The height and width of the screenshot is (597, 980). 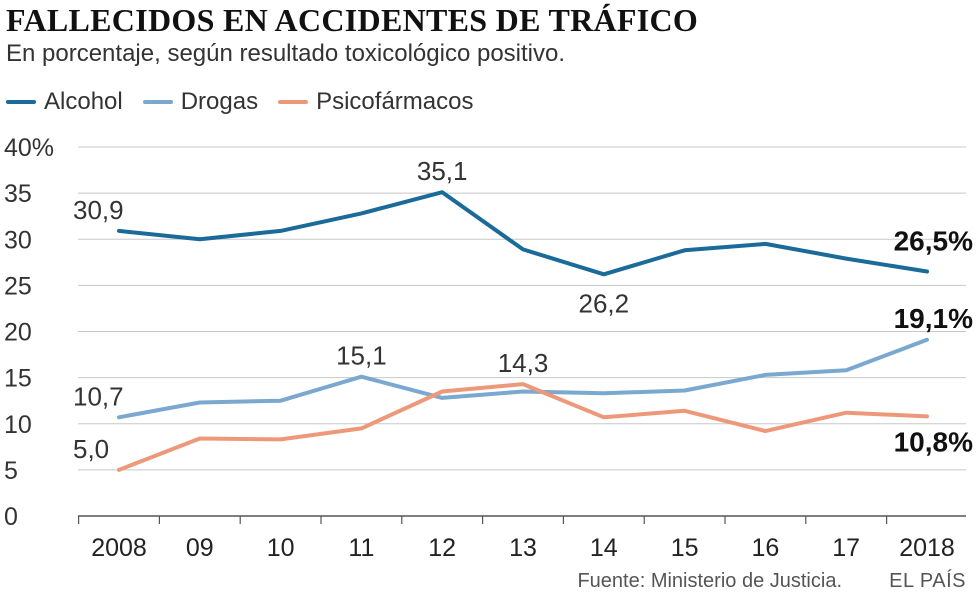 What do you see at coordinates (709, 581) in the screenshot?
I see `source-note: Fuente: Ministerio de Justicia.` at bounding box center [709, 581].